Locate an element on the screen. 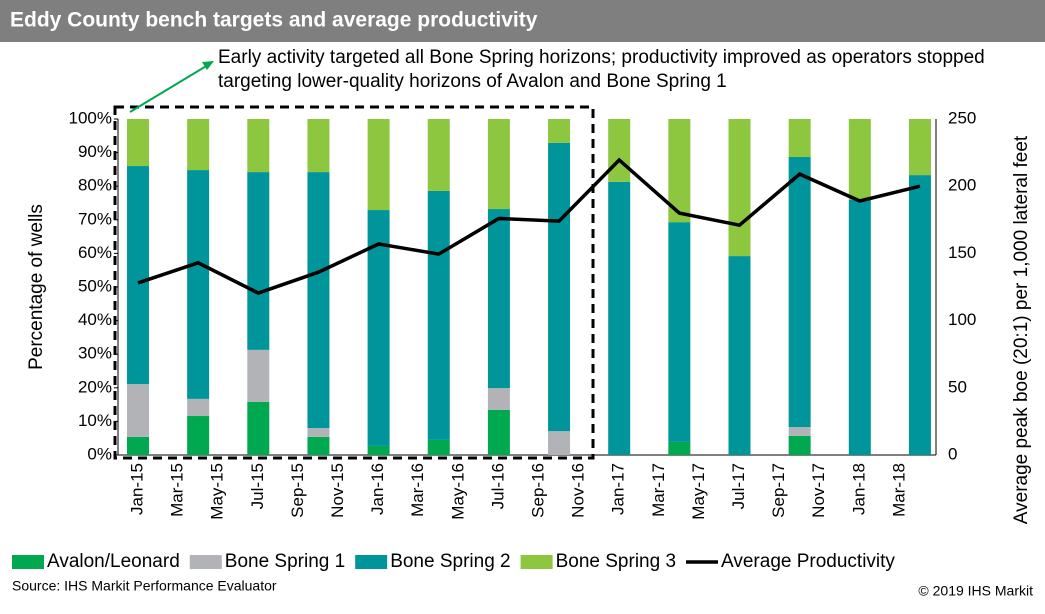  y2-tick-label: 0 is located at coordinates (952, 453).